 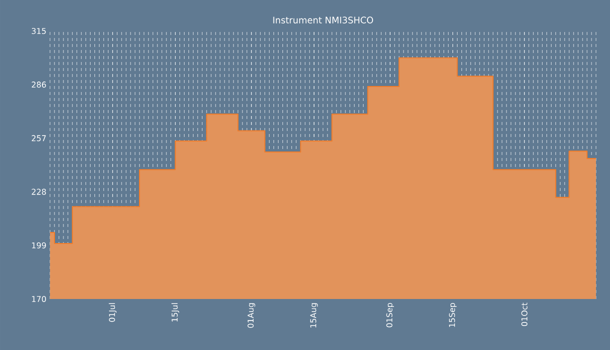 I want to click on x-tick-label: 15Sep, so click(x=452, y=314).